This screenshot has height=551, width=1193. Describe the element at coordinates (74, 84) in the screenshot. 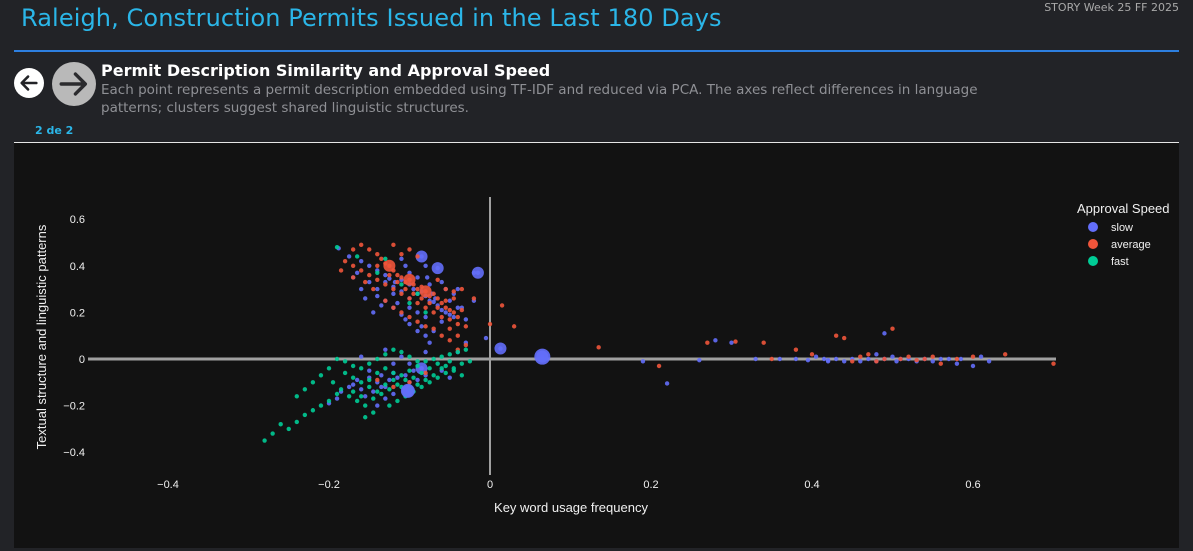

I see `forward-button` at that location.